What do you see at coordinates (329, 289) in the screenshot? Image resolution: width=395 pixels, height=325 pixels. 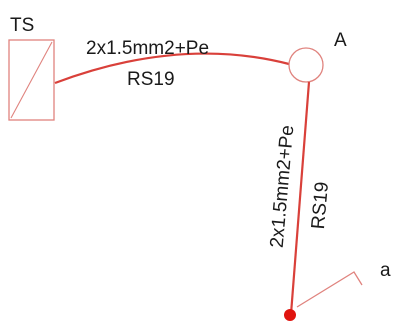 I see `switch-symbol` at bounding box center [329, 289].